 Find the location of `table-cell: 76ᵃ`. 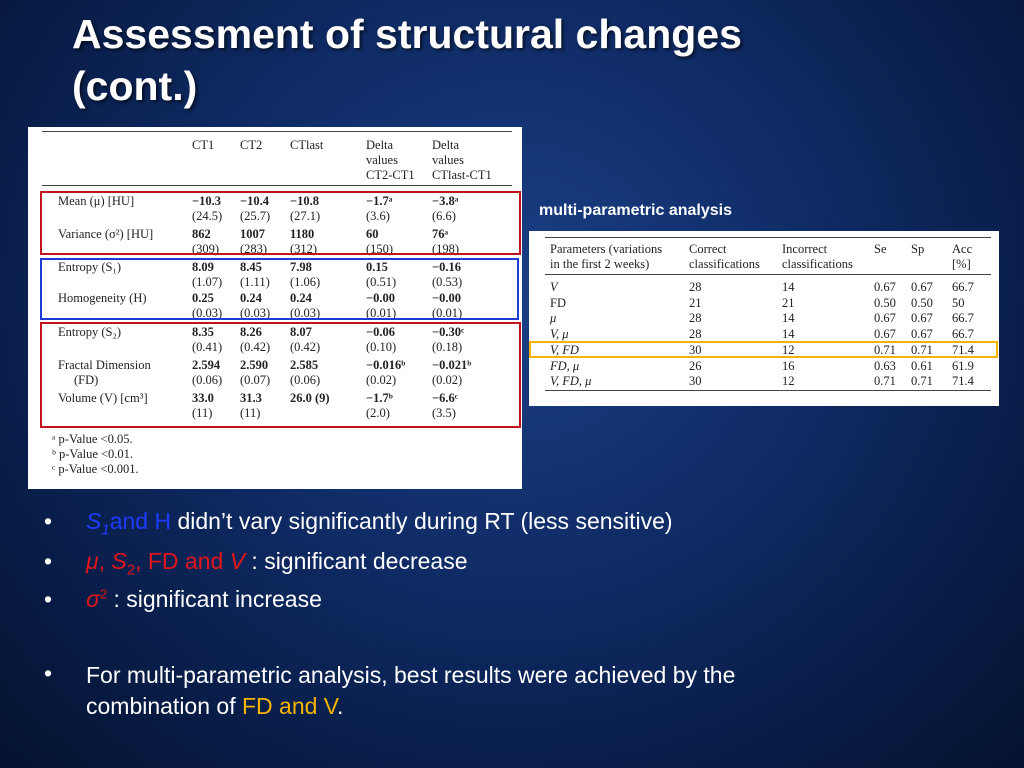

table-cell: 76ᵃ is located at coordinates (440, 234).